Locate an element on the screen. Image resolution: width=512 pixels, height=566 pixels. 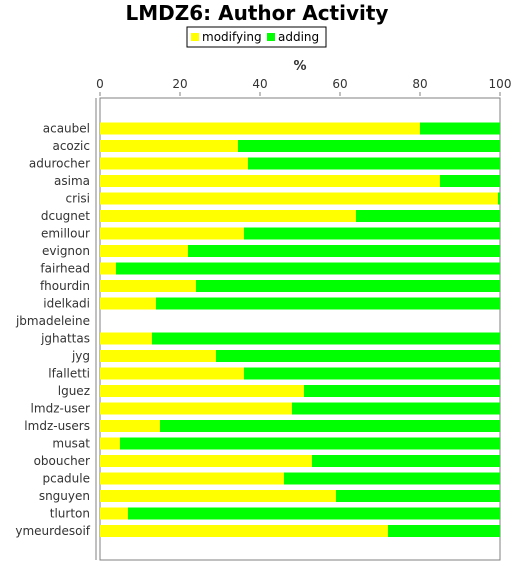
category-label: musat is located at coordinates (71, 444).